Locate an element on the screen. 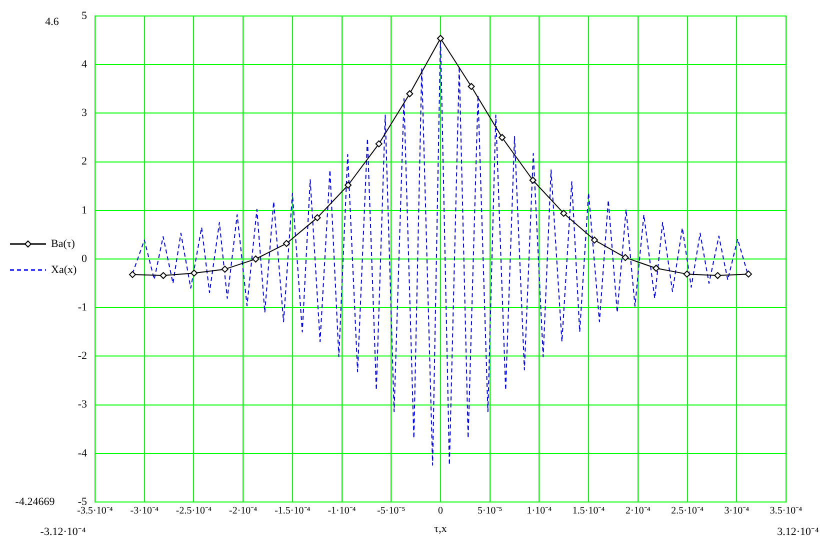 The height and width of the screenshot is (541, 833). text: -4.24669 is located at coordinates (35, 502).